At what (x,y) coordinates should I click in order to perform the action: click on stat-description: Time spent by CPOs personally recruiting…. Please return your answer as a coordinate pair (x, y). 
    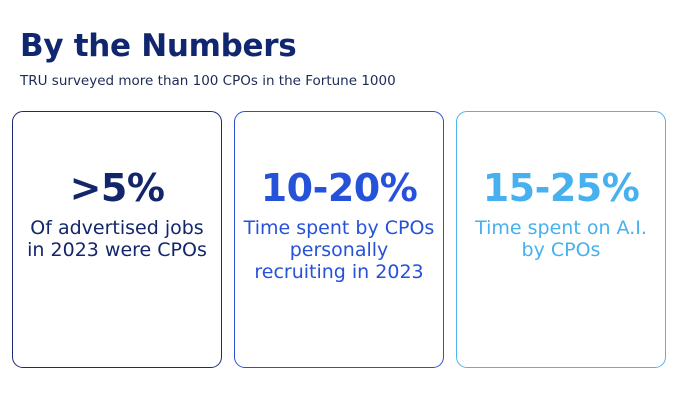
    Looking at the image, I should click on (339, 250).